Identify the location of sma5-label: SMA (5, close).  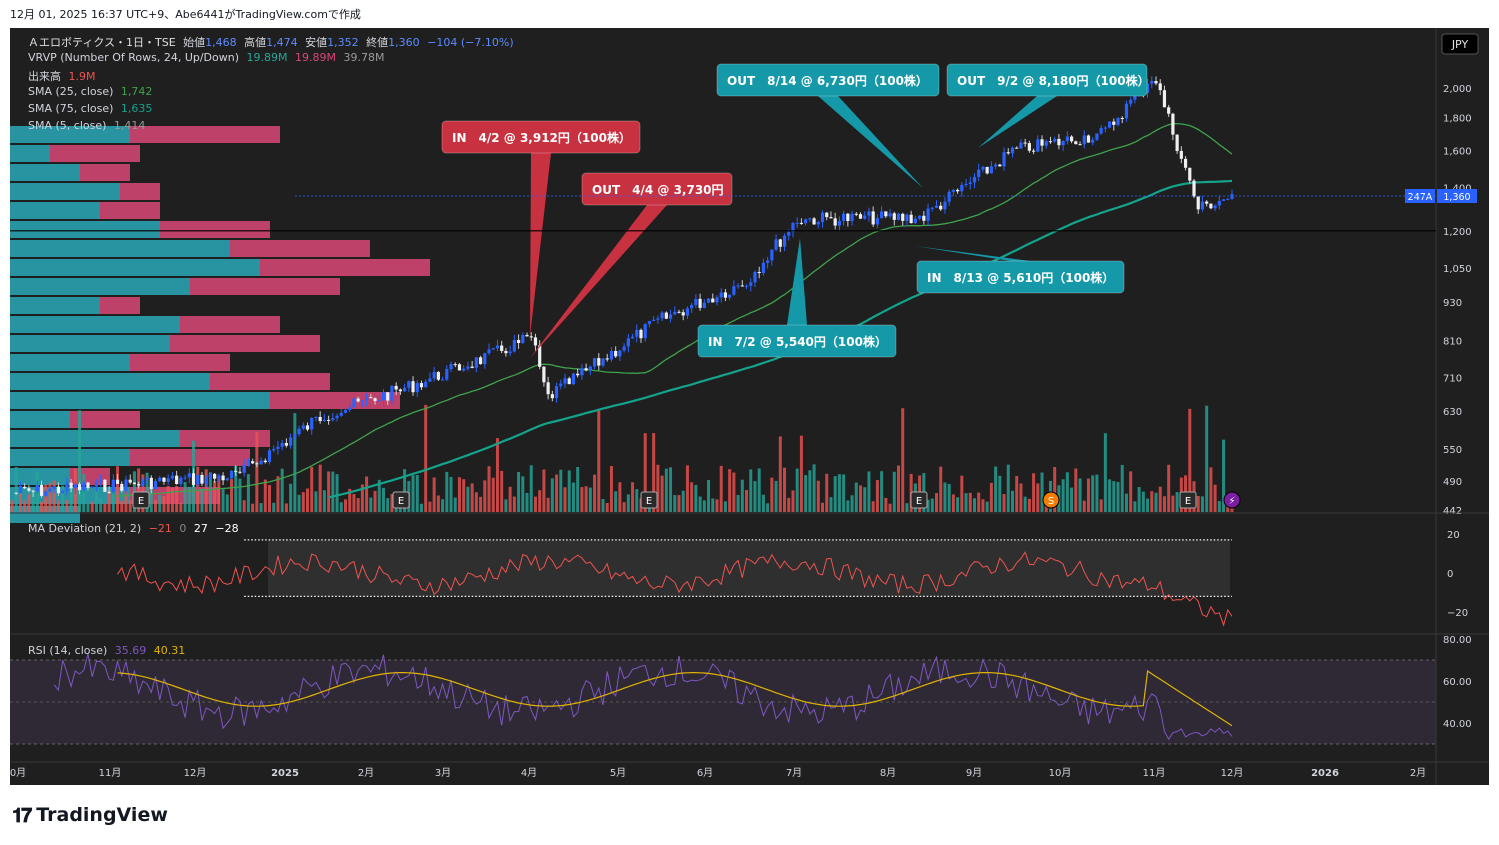
(67, 125).